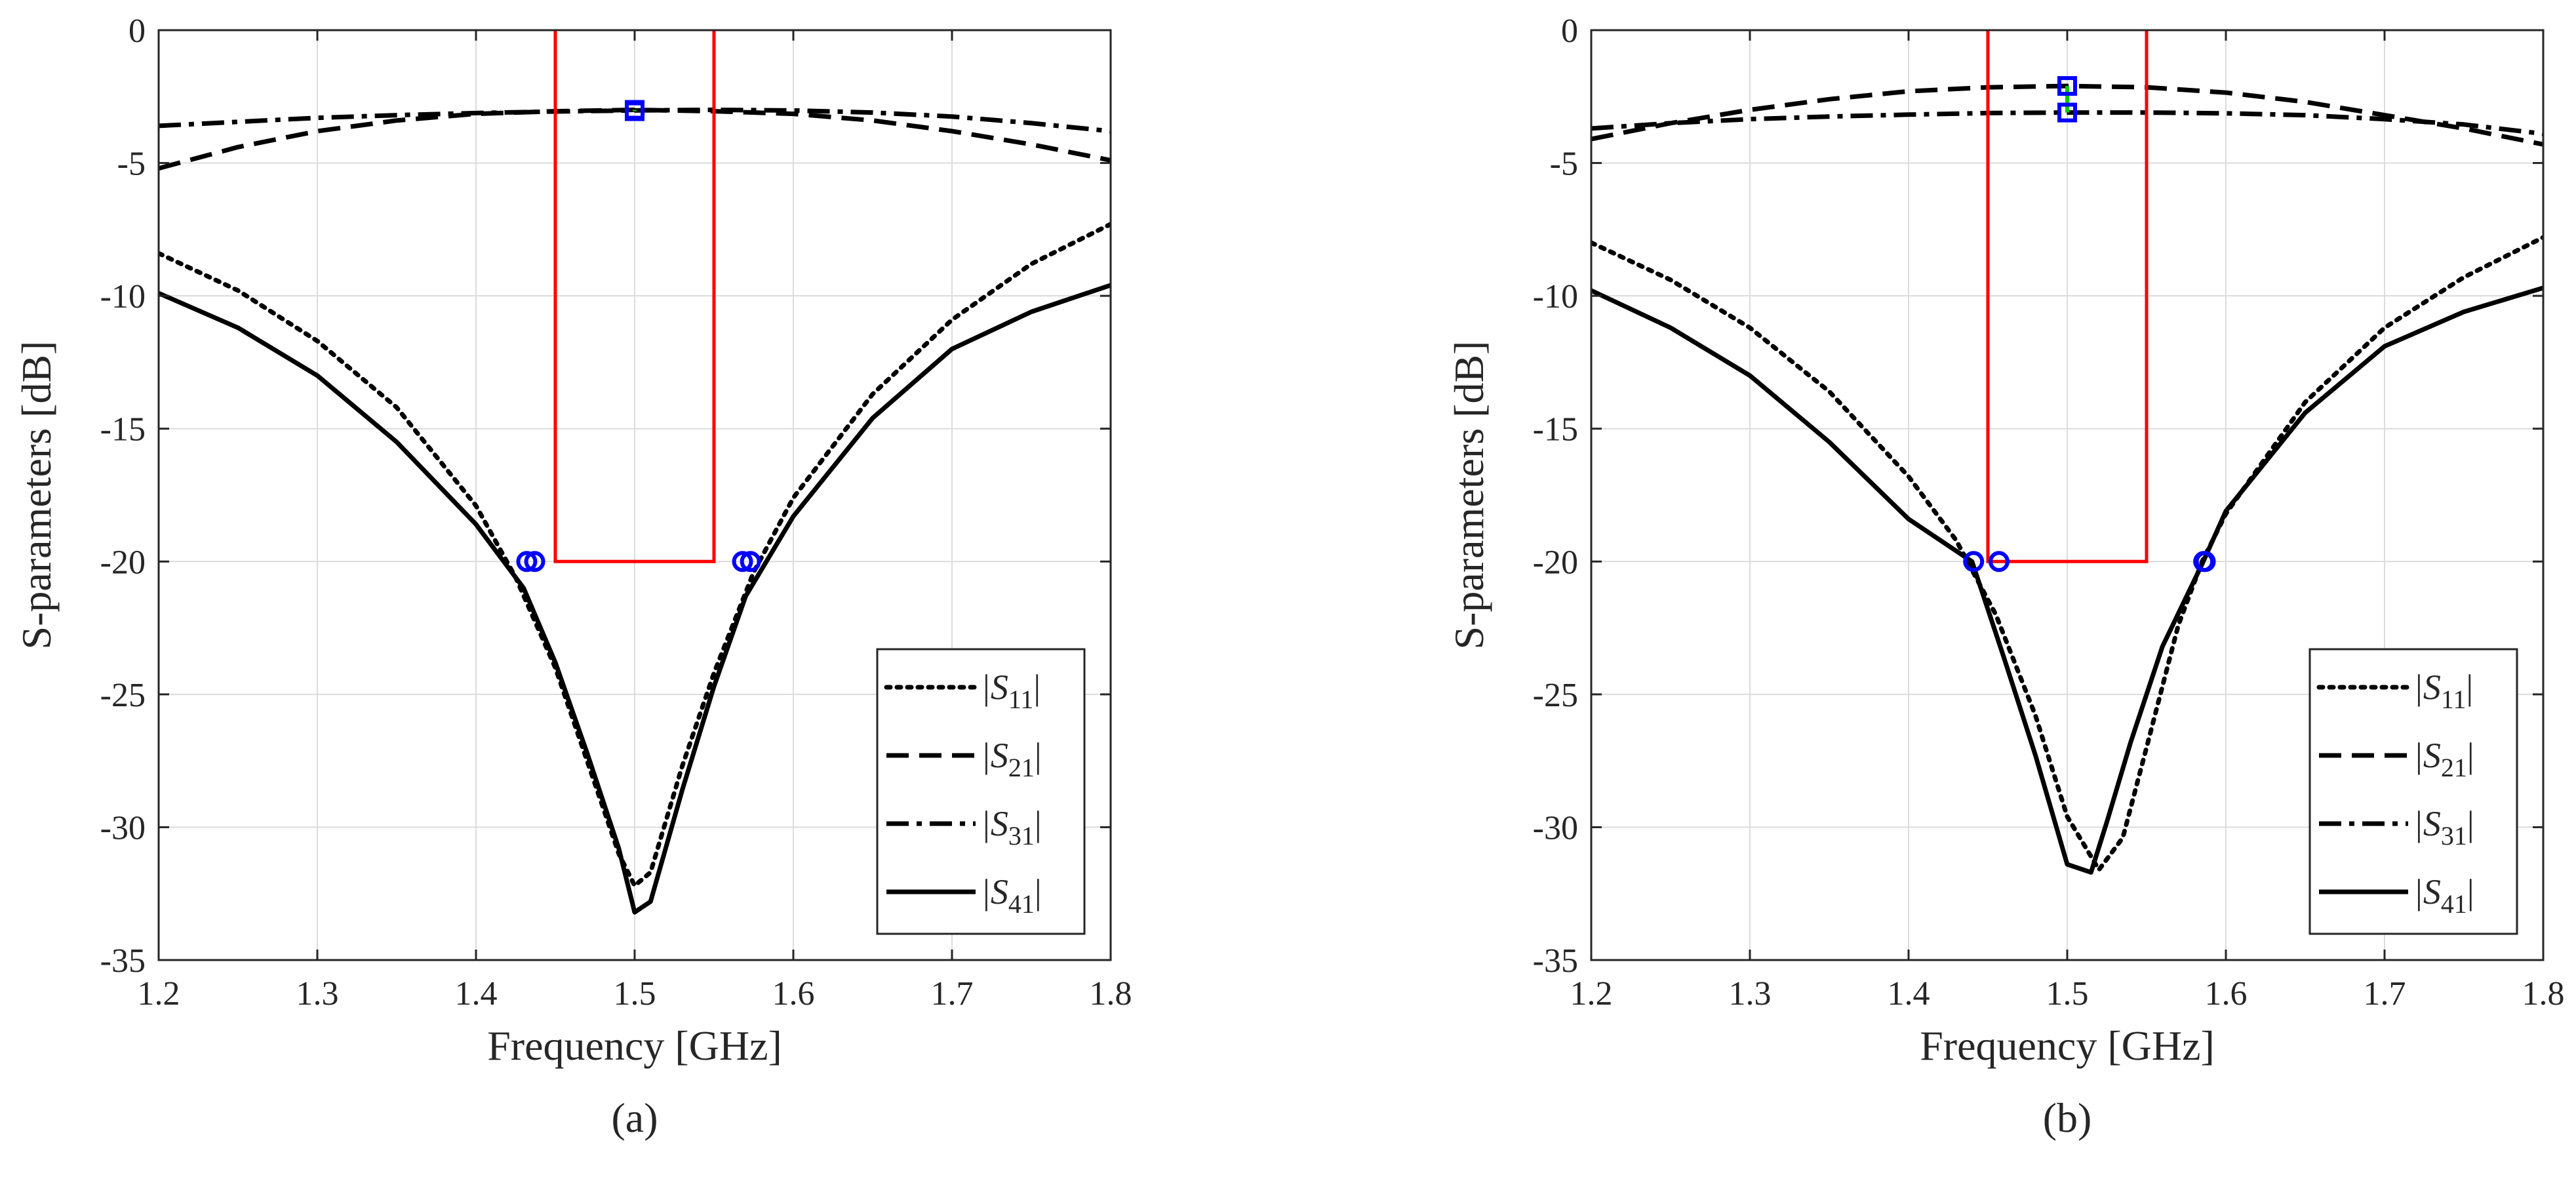 The image size is (2576, 1183). Describe the element at coordinates (1555, 296) in the screenshot. I see `chart-b-y-tick-label: -10` at that location.